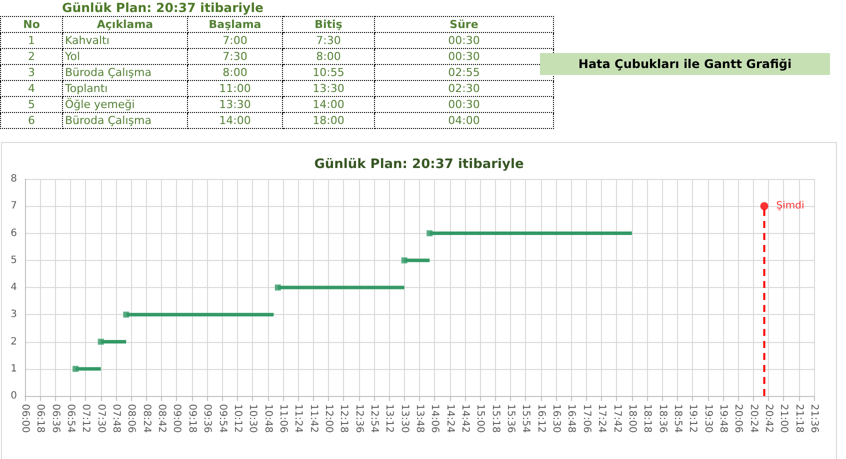  I want to click on x-tick-label: 15:00, so click(480, 418).